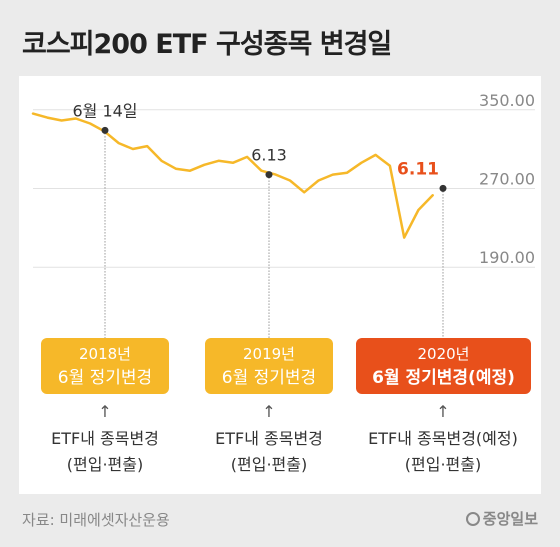  Describe the element at coordinates (105, 354) in the screenshot. I see `event-year: 2018년` at that location.